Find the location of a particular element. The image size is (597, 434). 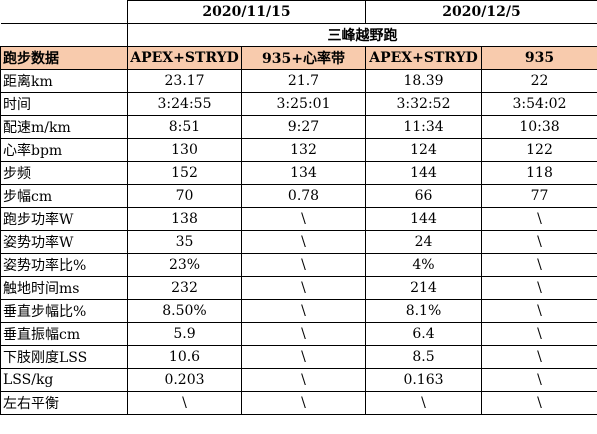

row-label: 姿势功率W is located at coordinates (64, 242).